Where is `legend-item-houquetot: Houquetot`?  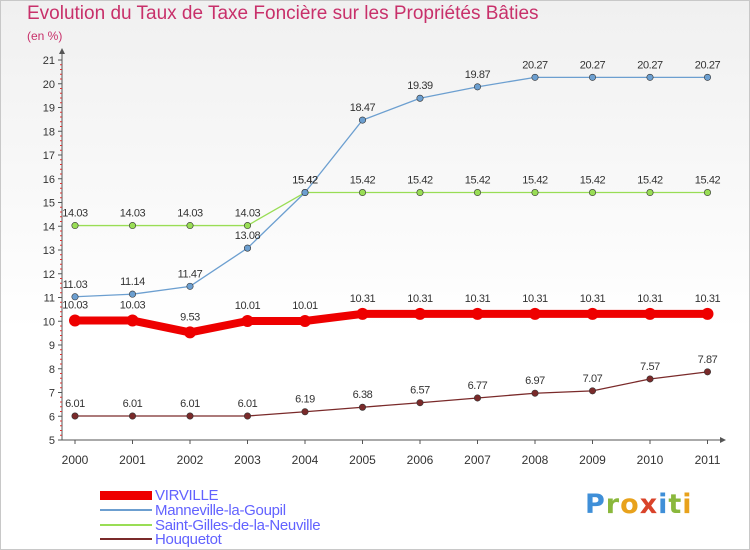 legend-item-houquetot: Houquetot is located at coordinates (161, 539).